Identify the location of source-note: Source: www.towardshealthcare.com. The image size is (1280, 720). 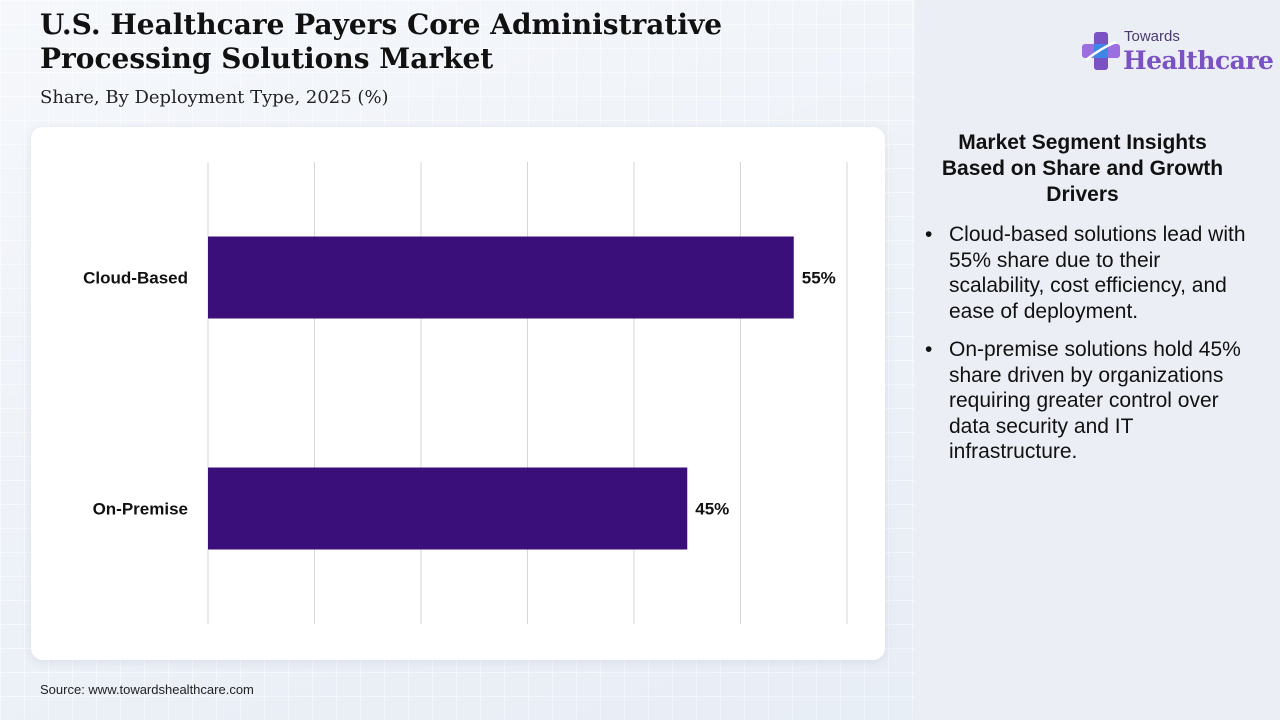
(147, 689).